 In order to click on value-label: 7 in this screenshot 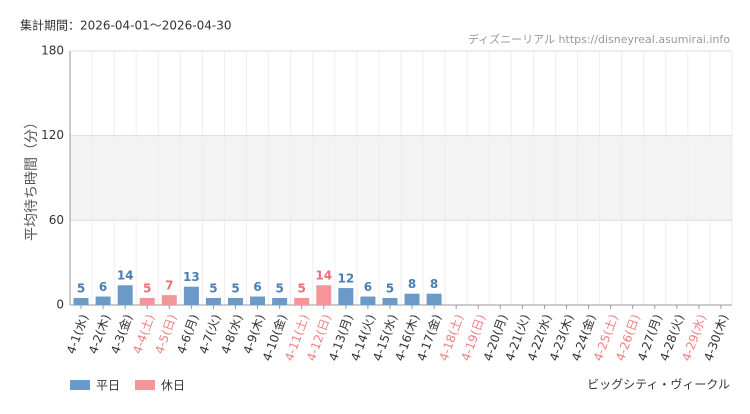, I will do `click(169, 286)`.